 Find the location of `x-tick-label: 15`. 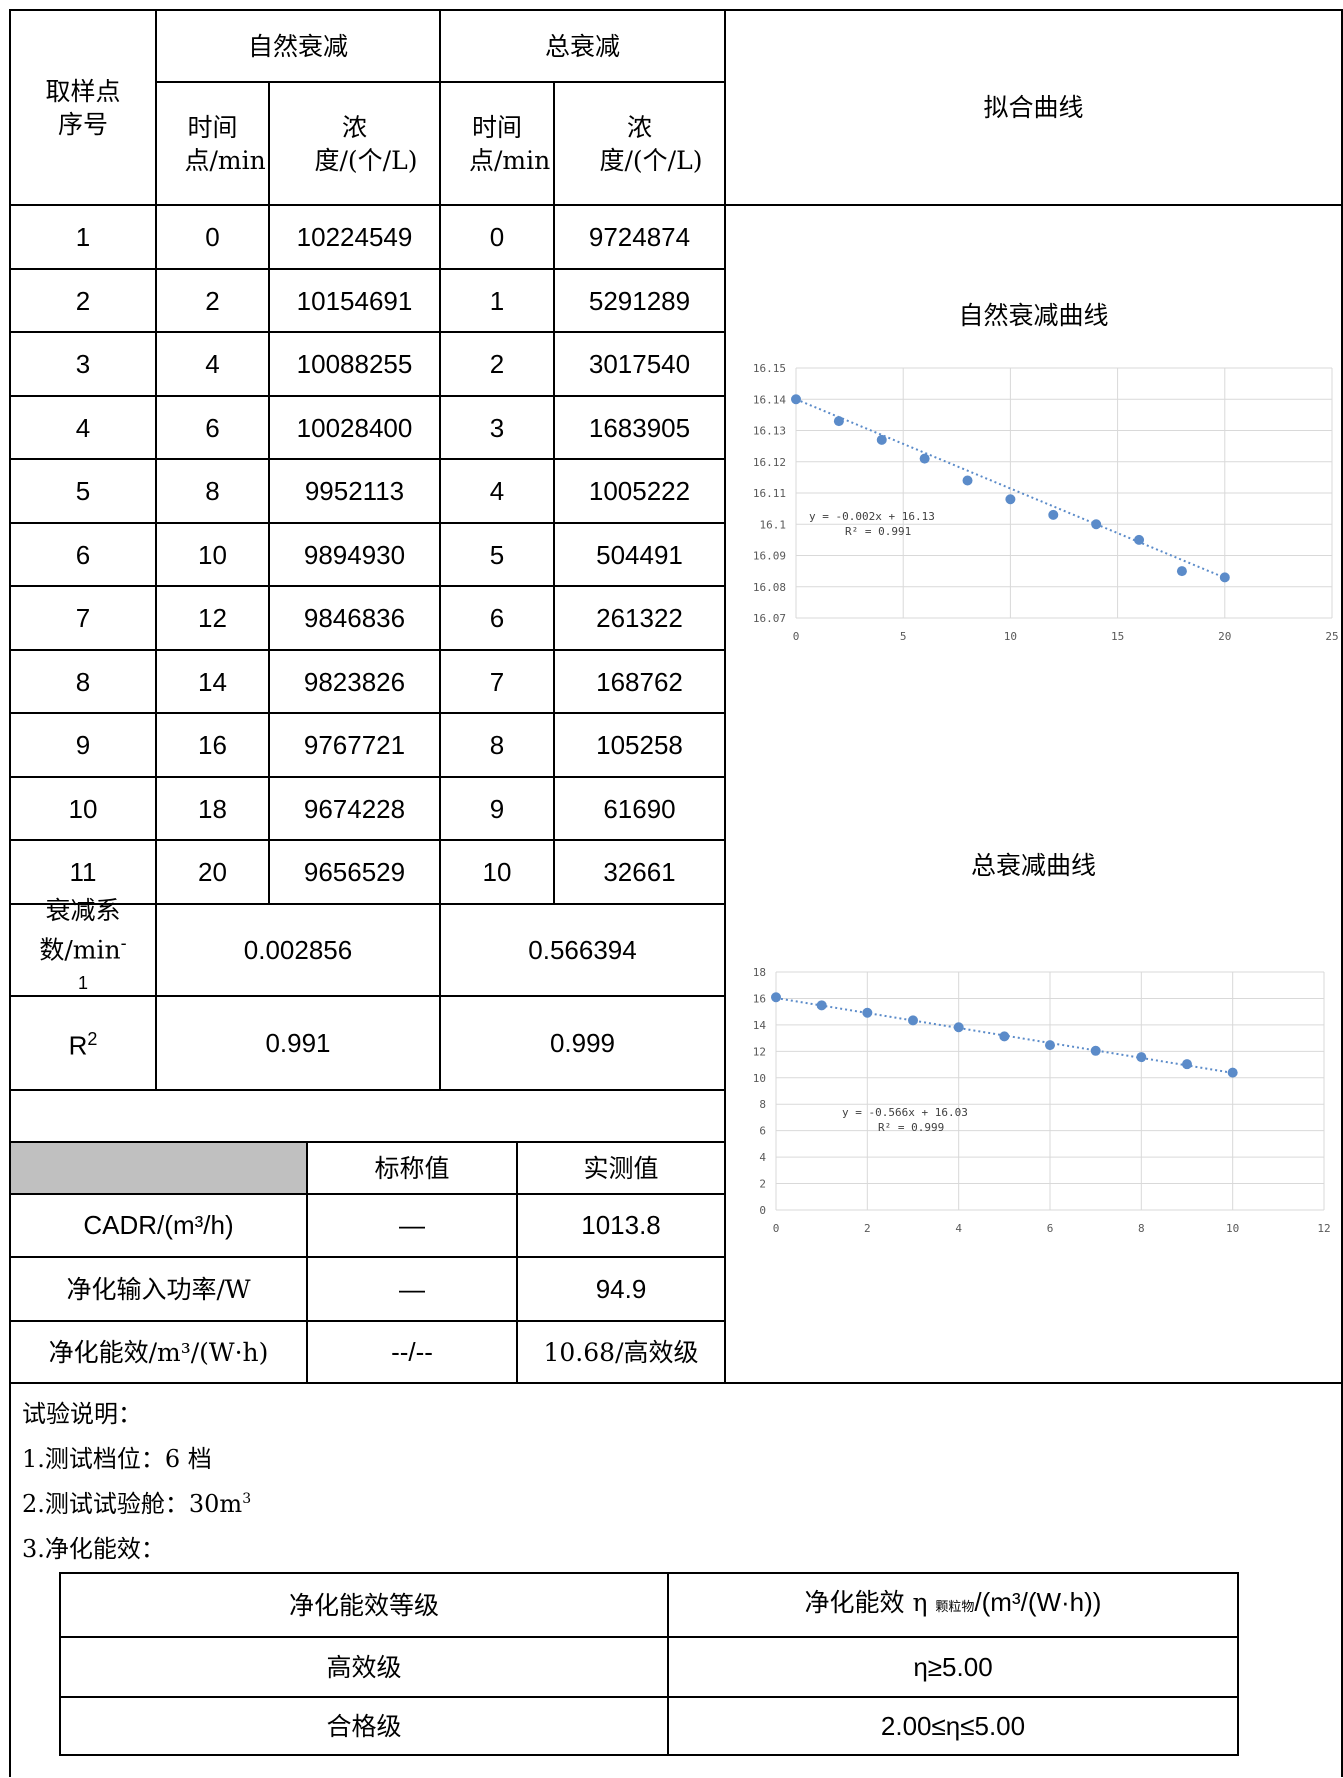

x-tick-label: 15 is located at coordinates (1117, 636).